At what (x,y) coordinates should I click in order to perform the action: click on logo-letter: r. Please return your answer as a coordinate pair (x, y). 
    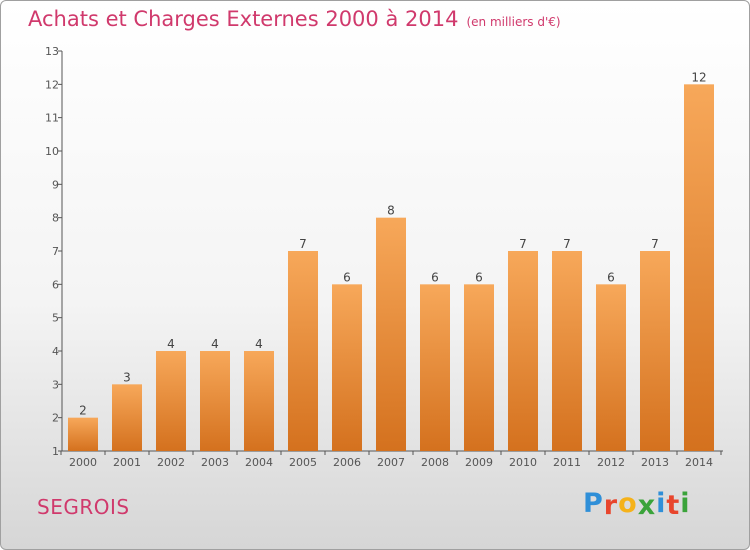
    Looking at the image, I should click on (611, 505).